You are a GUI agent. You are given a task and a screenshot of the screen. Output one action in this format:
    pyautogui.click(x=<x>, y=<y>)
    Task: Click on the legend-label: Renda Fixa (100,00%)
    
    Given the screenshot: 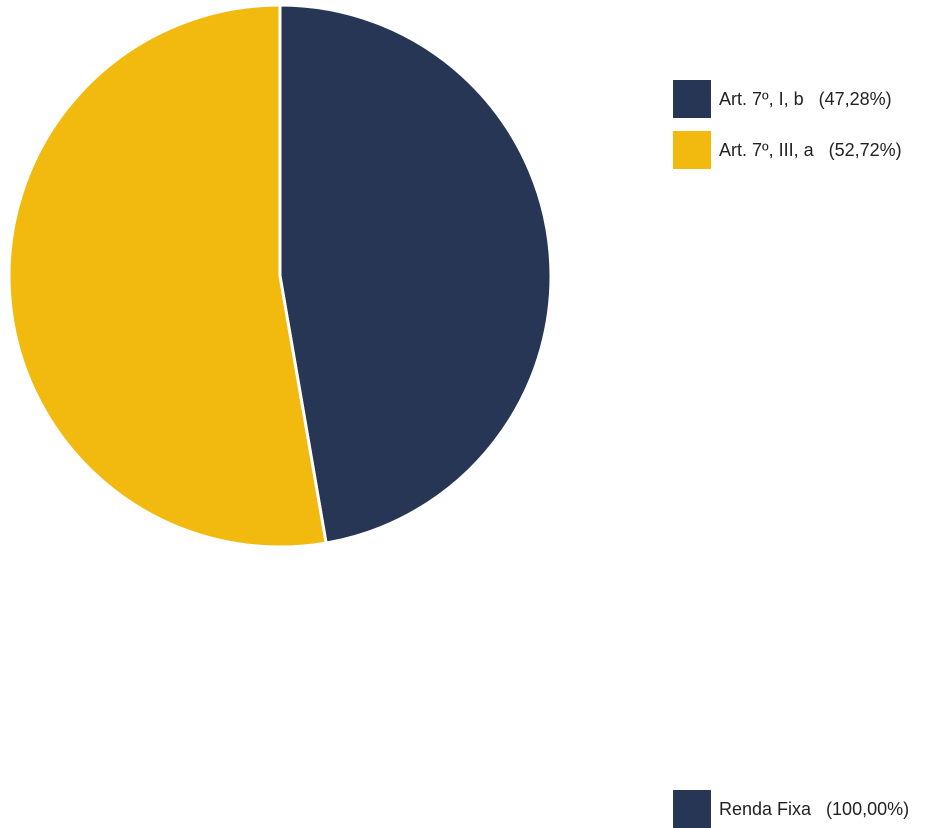 What is the action you would take?
    pyautogui.click(x=814, y=808)
    